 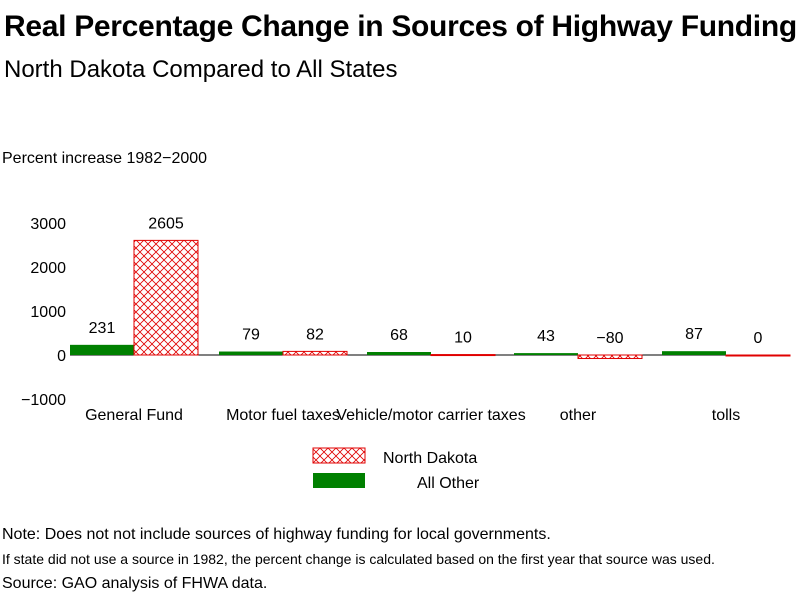 What do you see at coordinates (105, 158) in the screenshot?
I see `y-axis-label: Percent increase 1982−2000` at bounding box center [105, 158].